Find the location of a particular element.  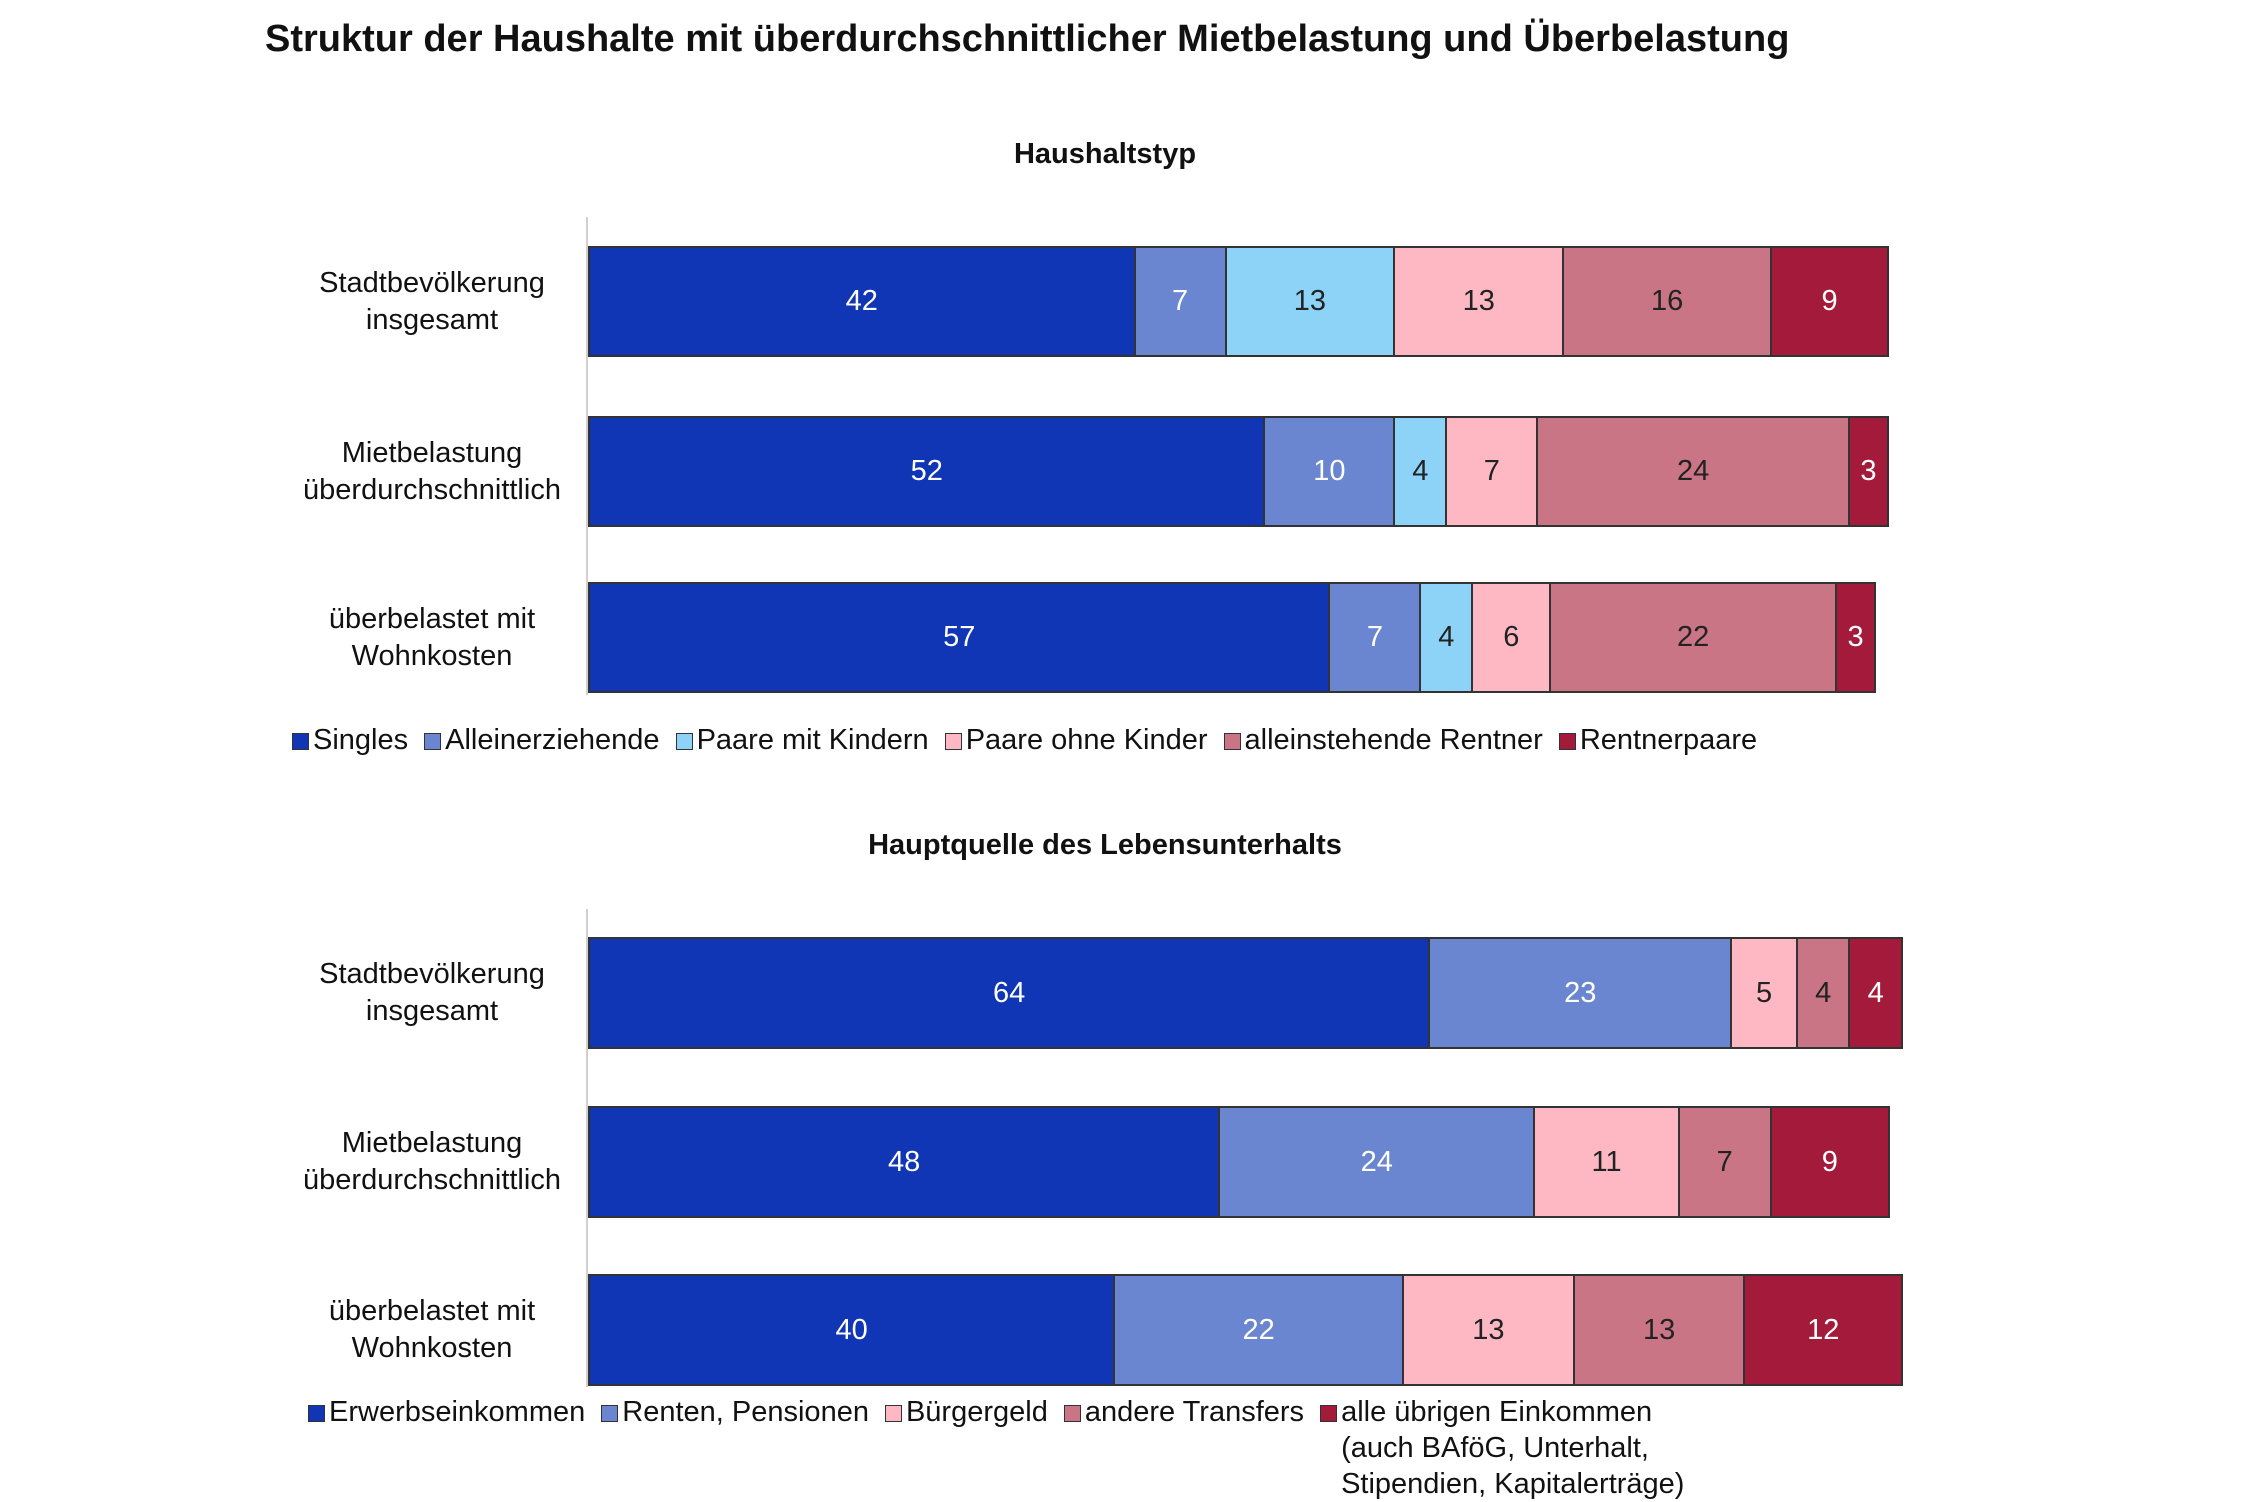

data-label: 16 is located at coordinates (1667, 301).